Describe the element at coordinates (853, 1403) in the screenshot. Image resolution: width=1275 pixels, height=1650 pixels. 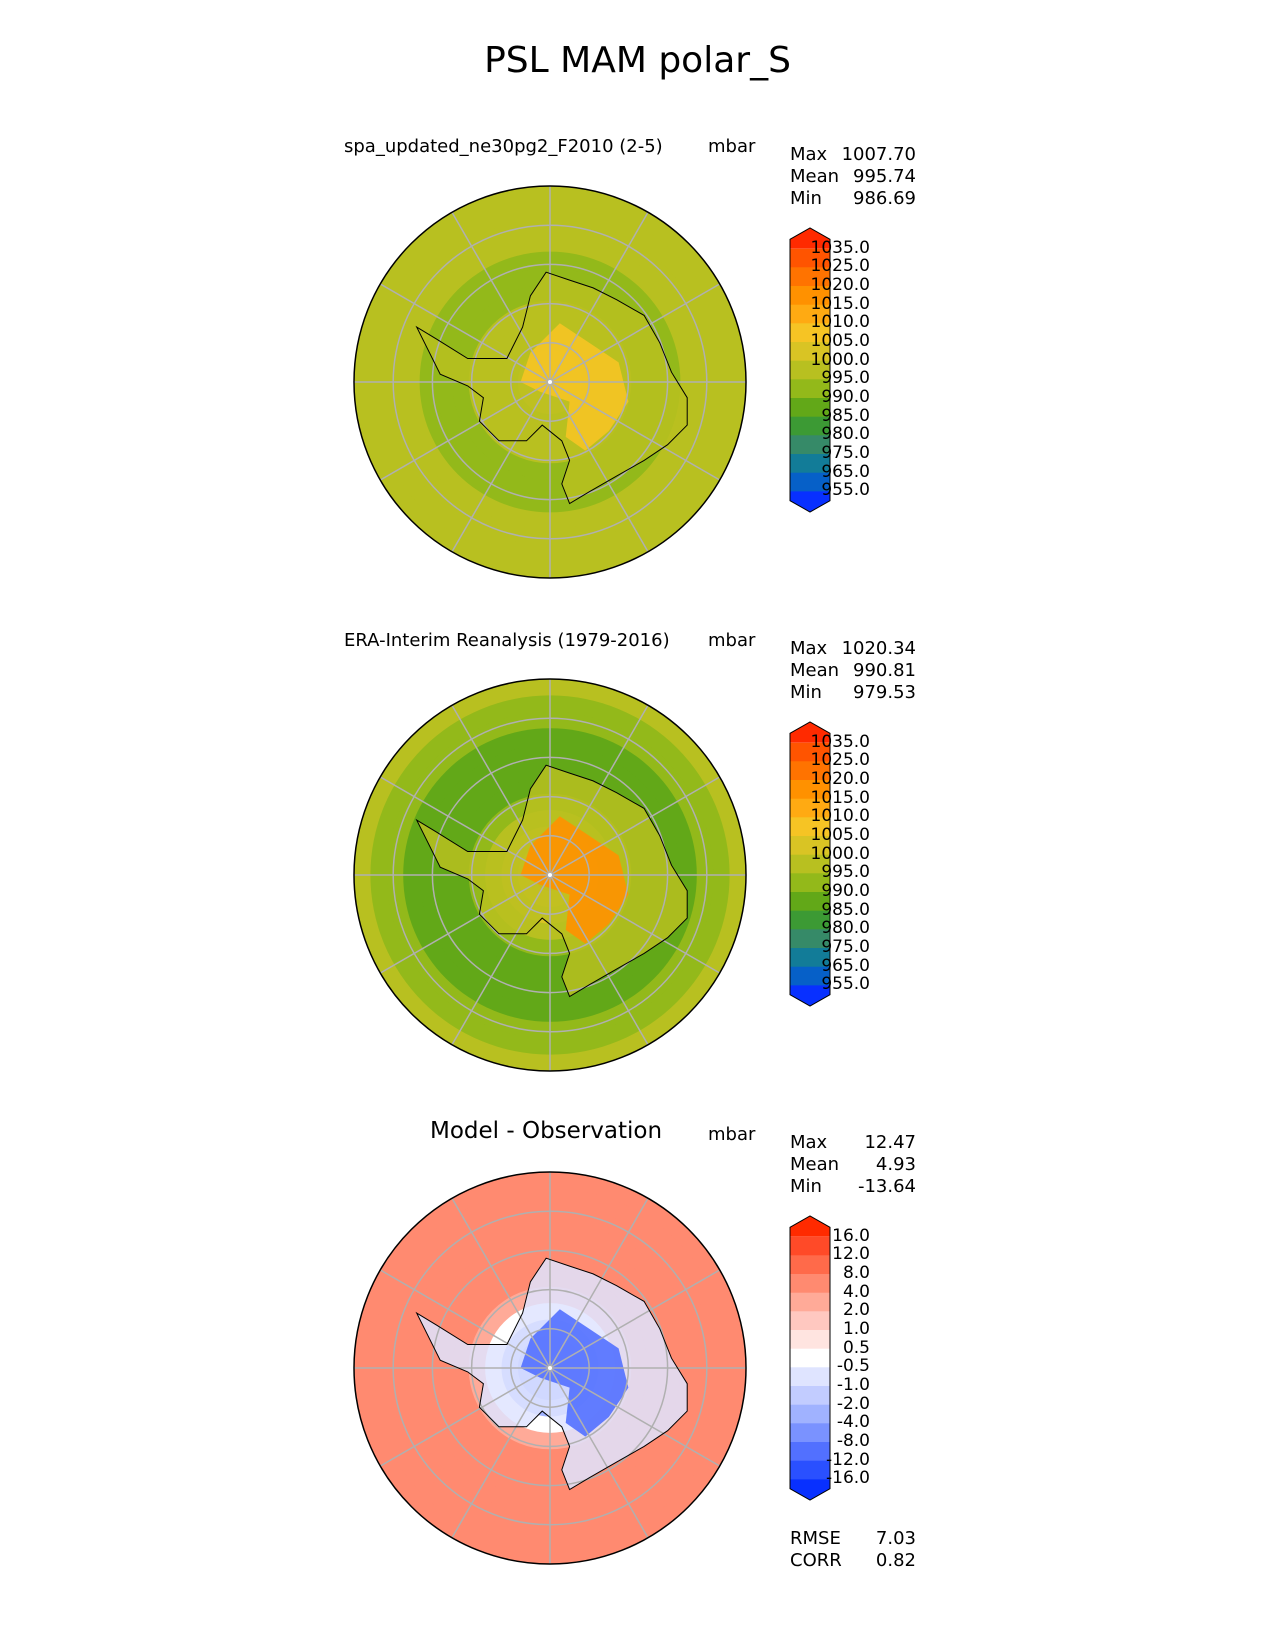
I see `colorbar-tick-label: -2.0` at that location.